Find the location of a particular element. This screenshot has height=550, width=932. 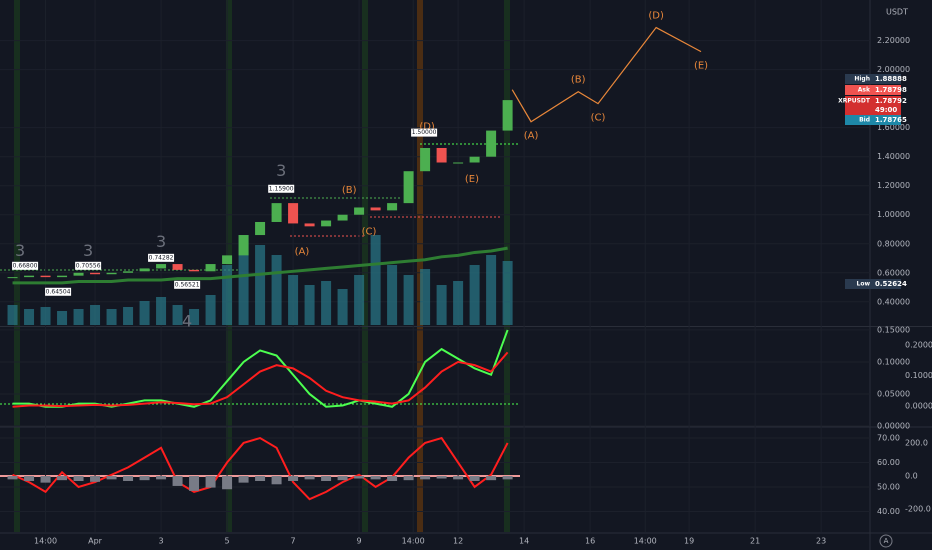

price-label: 1.50000 is located at coordinates (424, 132).